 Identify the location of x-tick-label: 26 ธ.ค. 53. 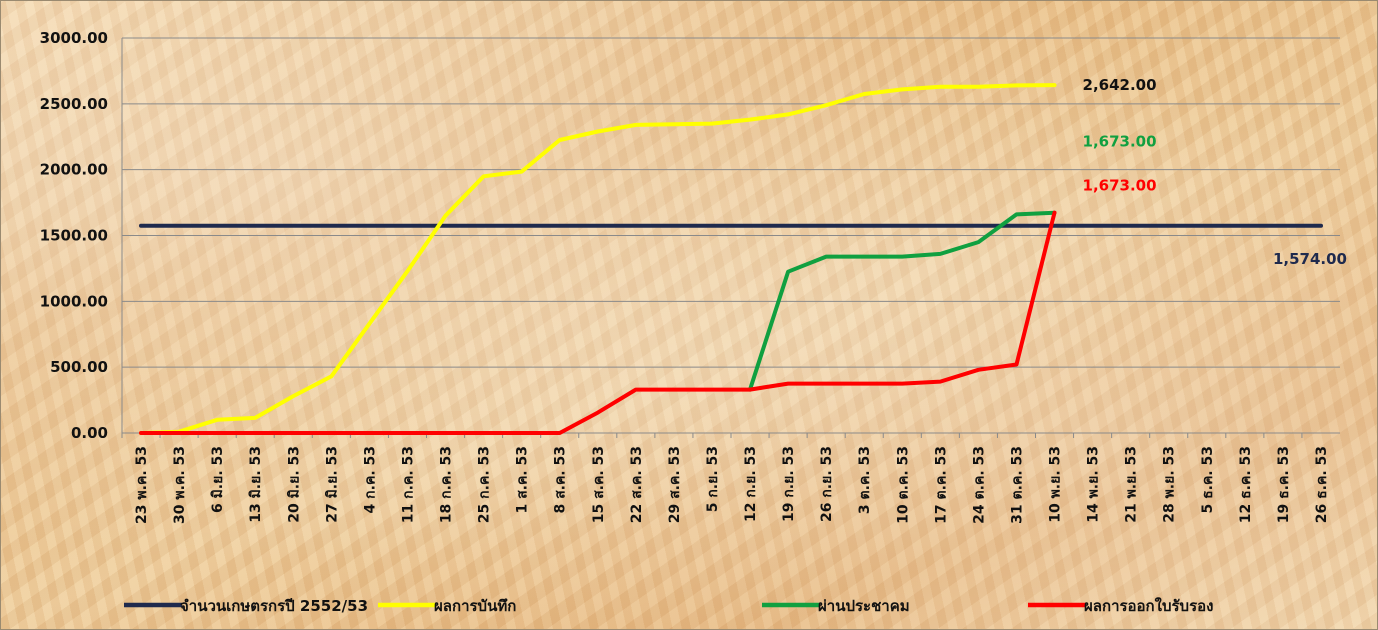
(1322, 484).